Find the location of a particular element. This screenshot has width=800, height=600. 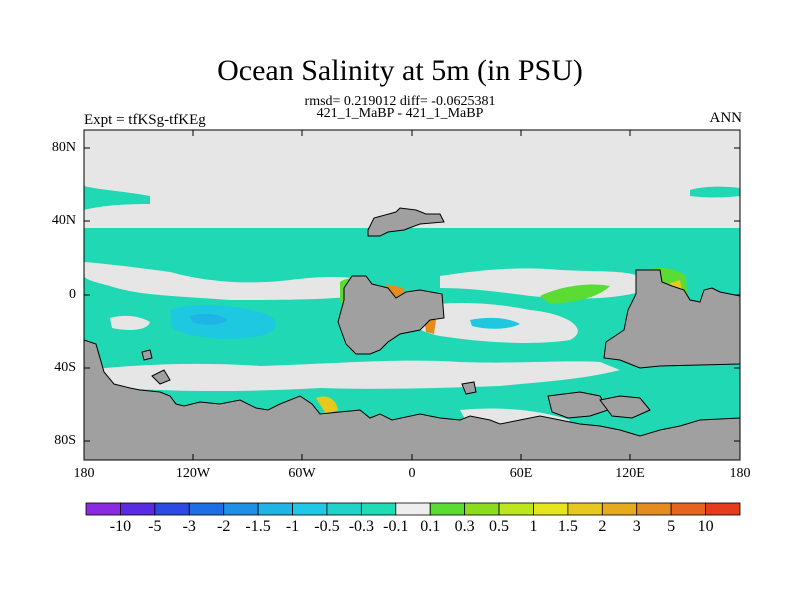

stats-line: rmsd= 0.219012 diff= -0.0625381 is located at coordinates (400, 101).